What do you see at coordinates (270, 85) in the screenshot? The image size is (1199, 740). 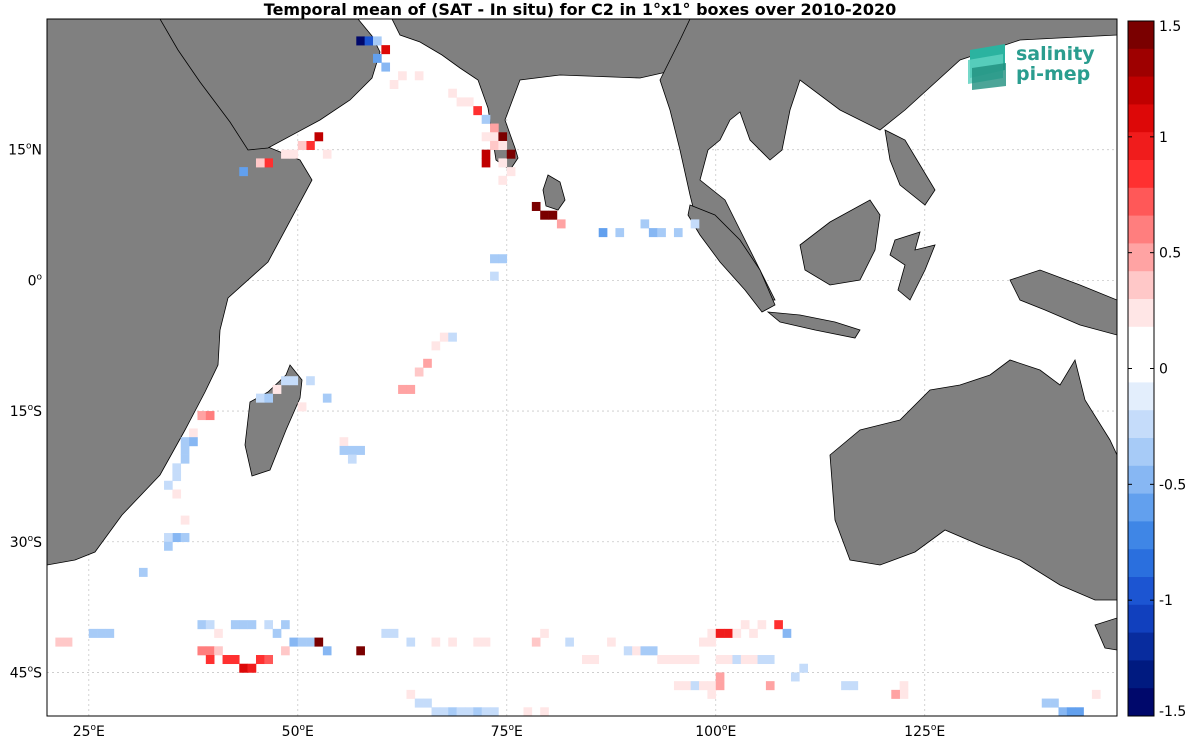 I see `land-arabia` at bounding box center [270, 85].